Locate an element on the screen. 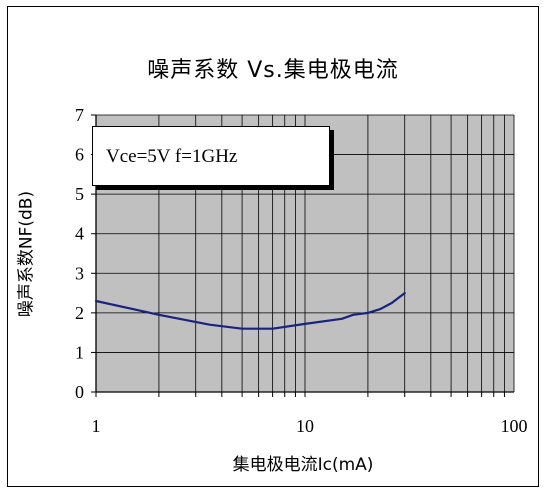  x-tick-label: 1 is located at coordinates (96, 426).